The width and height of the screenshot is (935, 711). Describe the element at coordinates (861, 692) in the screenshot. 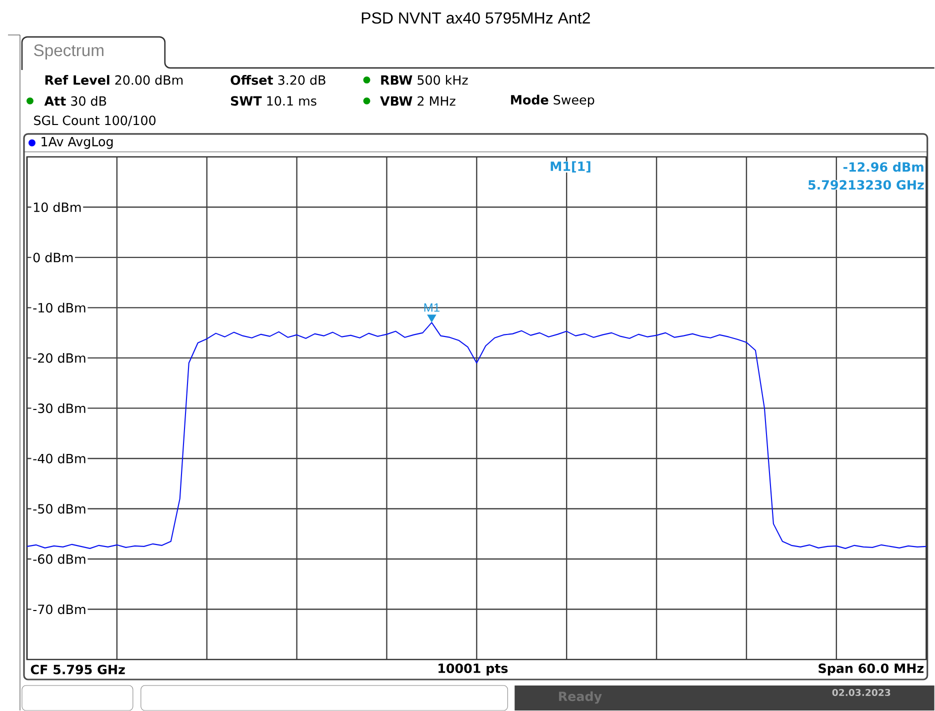

I see `text: 02.03.2023` at that location.